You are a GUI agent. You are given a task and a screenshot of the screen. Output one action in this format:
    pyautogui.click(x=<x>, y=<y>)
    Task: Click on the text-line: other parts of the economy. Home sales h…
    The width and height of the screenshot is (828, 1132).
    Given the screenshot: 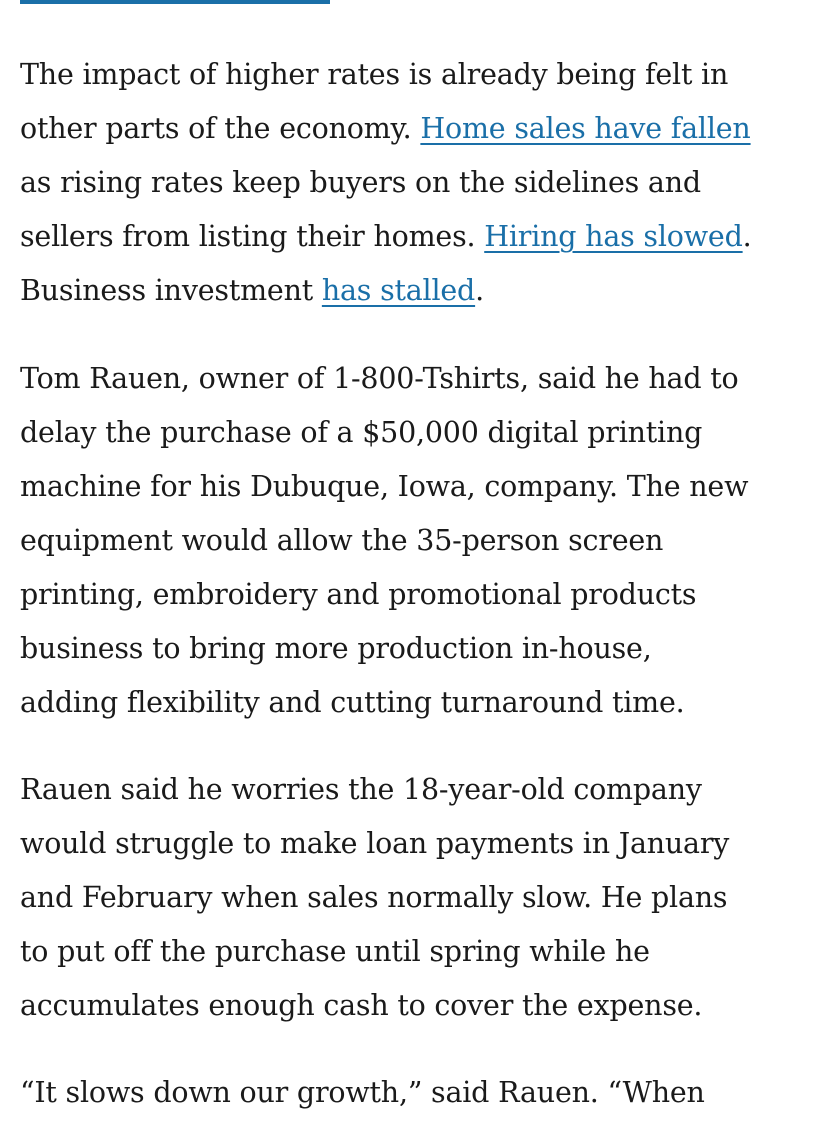 What is the action you would take?
    pyautogui.click(x=385, y=129)
    